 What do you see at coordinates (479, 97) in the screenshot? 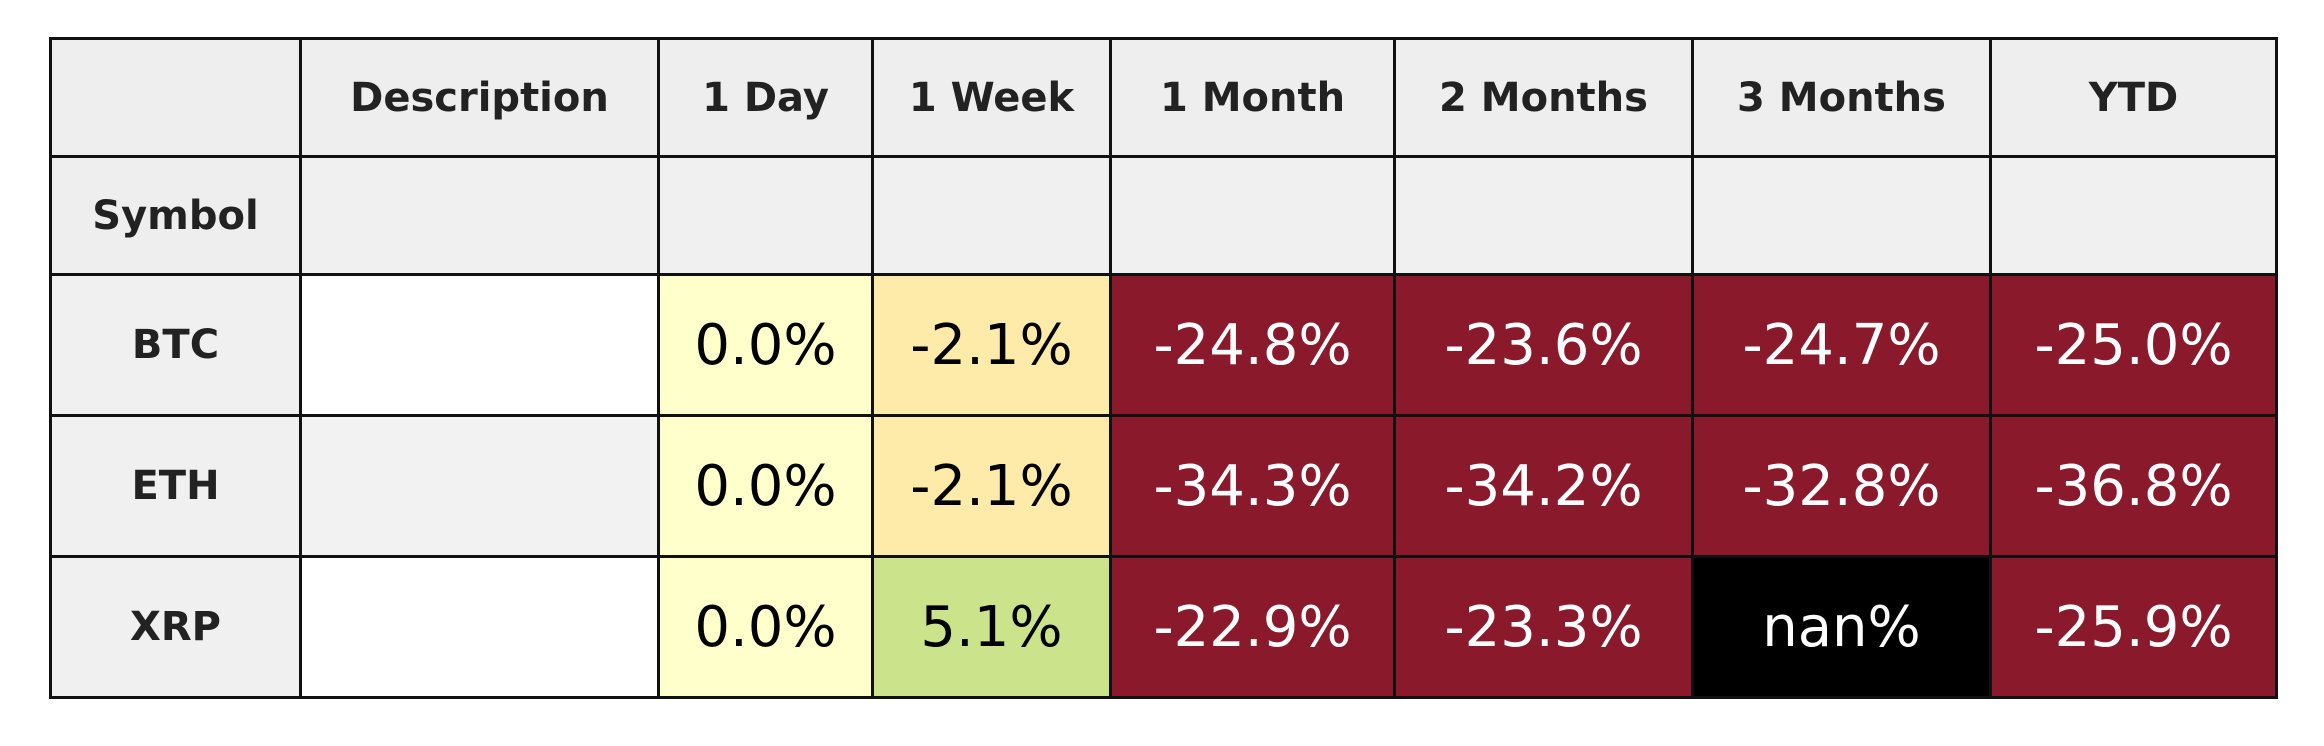
I see `column-header: Description` at bounding box center [479, 97].